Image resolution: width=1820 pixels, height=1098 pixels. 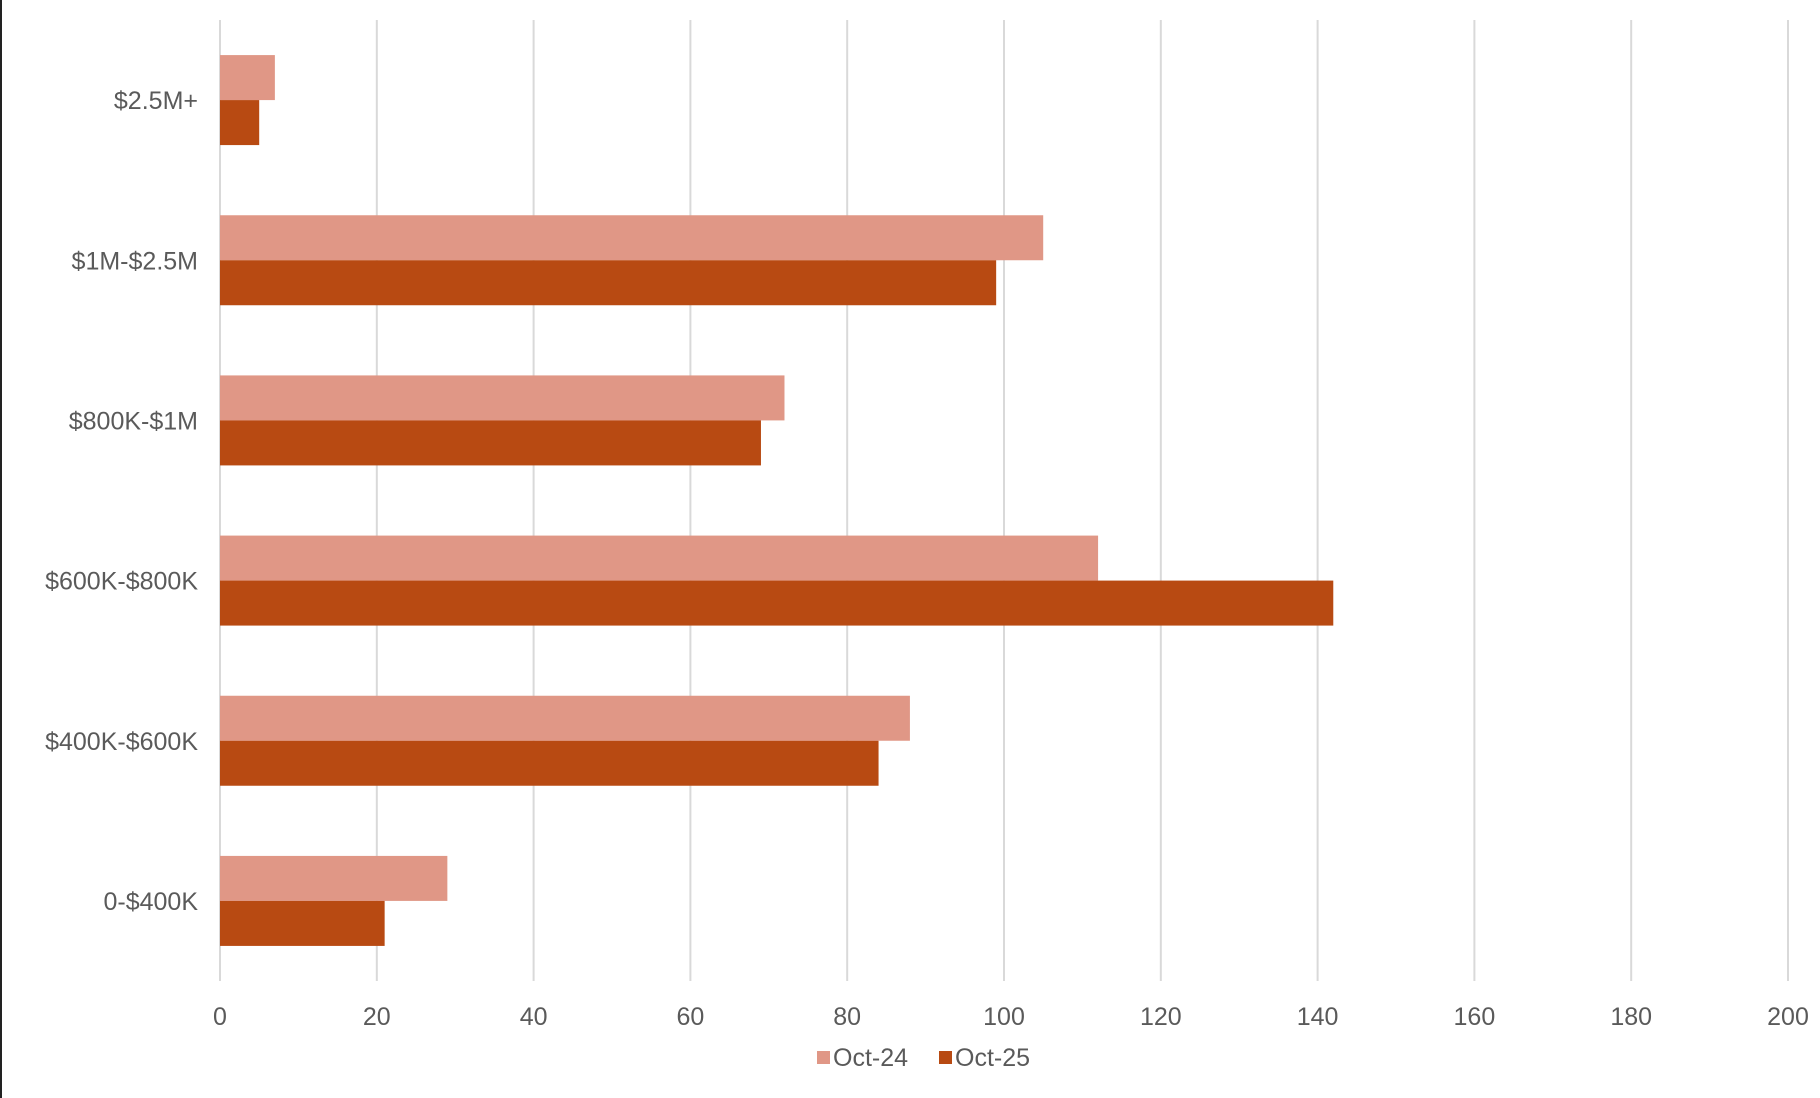 I want to click on x-tick-label: 60, so click(x=690, y=1017).